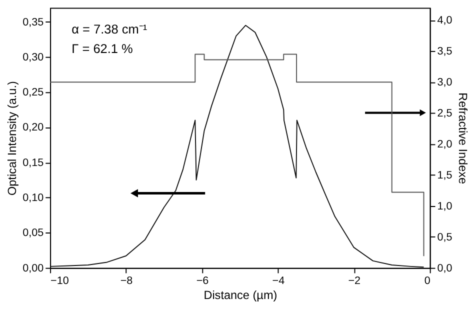 The image size is (474, 330). I want to click on x-tick-label: −10, so click(59, 281).